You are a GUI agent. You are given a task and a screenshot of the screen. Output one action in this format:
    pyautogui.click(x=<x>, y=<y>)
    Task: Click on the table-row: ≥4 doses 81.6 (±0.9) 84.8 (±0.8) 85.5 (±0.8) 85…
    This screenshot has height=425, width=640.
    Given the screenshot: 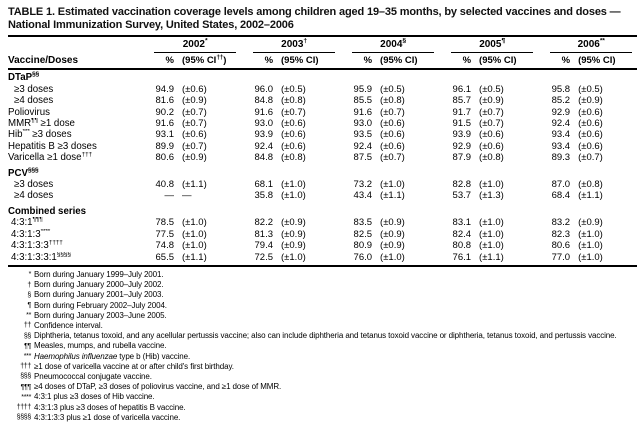 What is the action you would take?
    pyautogui.click(x=322, y=100)
    